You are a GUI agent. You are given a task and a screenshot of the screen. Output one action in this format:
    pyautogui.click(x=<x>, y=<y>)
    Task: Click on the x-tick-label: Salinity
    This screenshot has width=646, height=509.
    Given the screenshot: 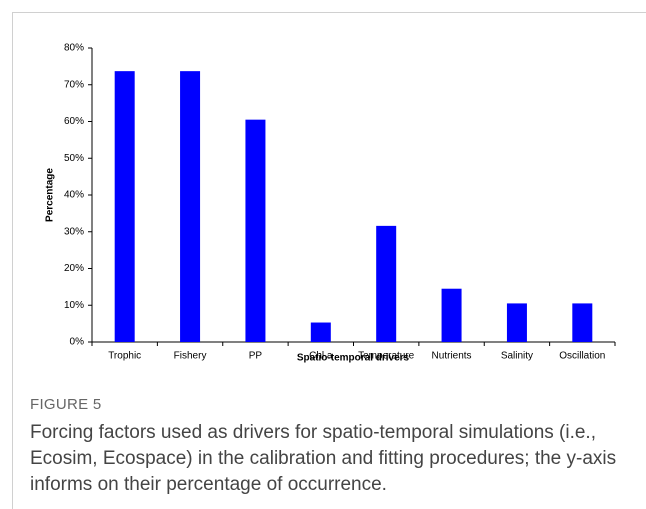 What is the action you would take?
    pyautogui.click(x=517, y=356)
    